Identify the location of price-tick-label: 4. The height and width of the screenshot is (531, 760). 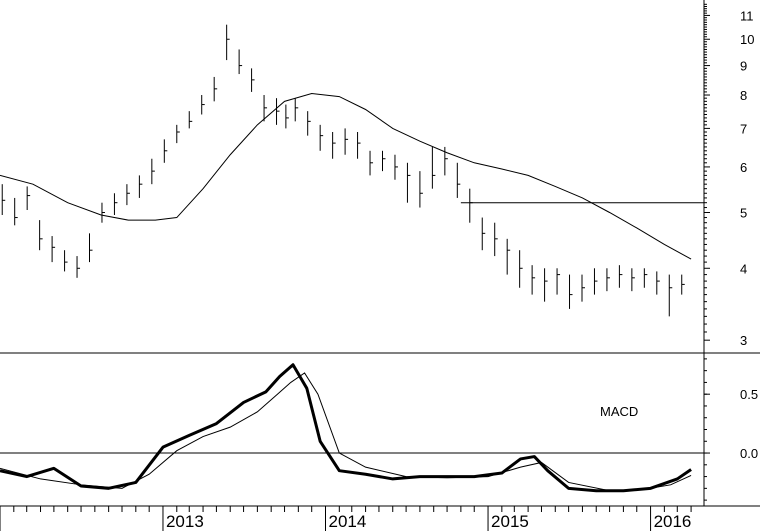
(743, 268).